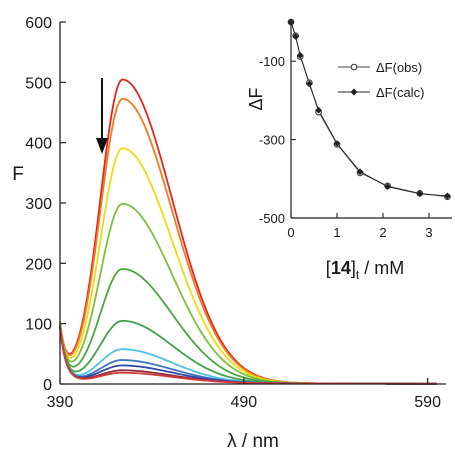 The height and width of the screenshot is (455, 455). Describe the element at coordinates (328, 268) in the screenshot. I see `inset-x-axis-title-open: [` at that location.